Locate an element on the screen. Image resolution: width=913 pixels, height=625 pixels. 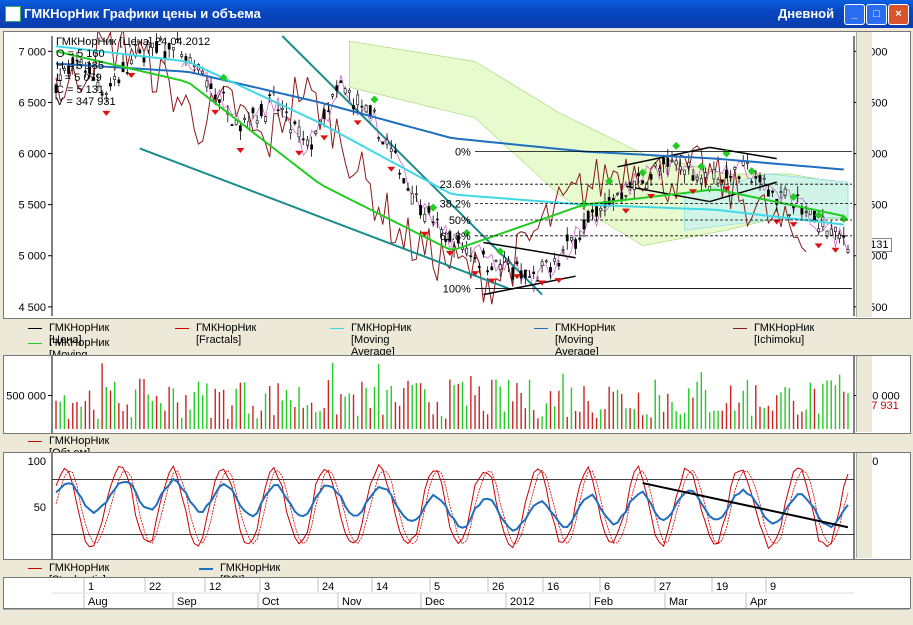
fib-level-label: 0% is located at coordinates (463, 152).